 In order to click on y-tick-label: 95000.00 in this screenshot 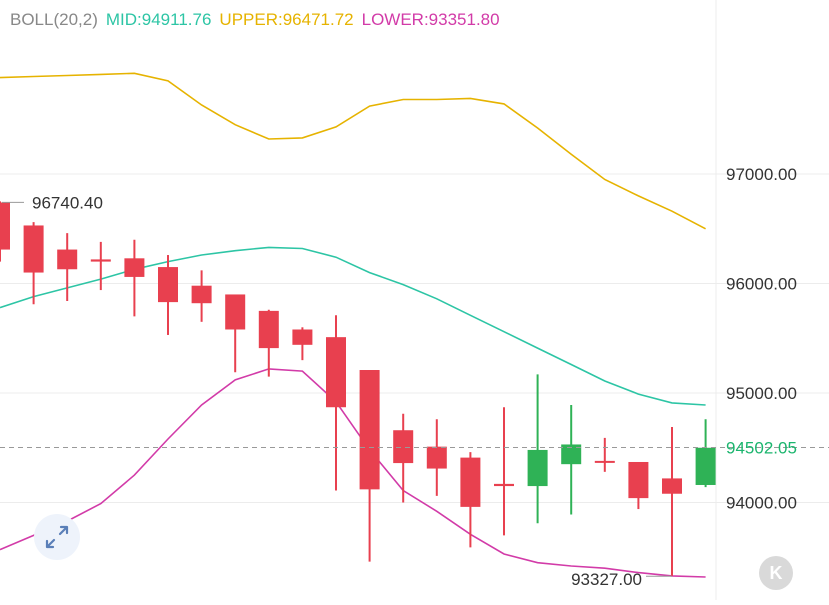, I will do `click(761, 393)`.